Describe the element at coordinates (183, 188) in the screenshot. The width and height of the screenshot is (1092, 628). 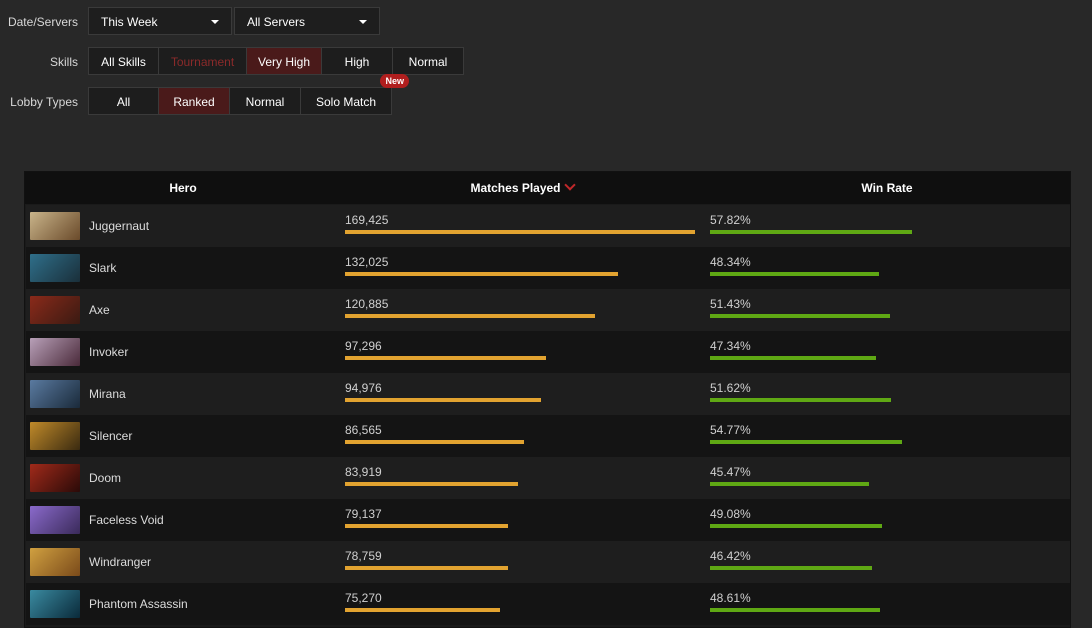
I see `hero-column-header: Hero` at that location.